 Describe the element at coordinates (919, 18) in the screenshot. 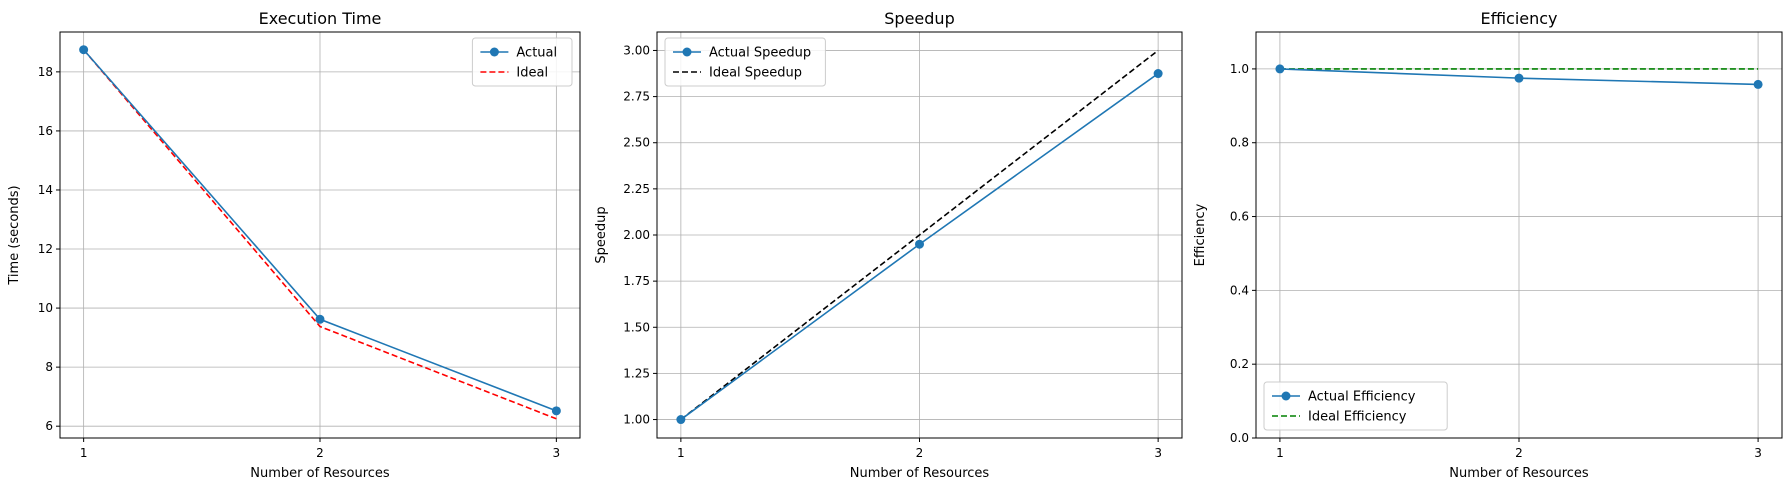

I see `chart-title: Speedup` at that location.